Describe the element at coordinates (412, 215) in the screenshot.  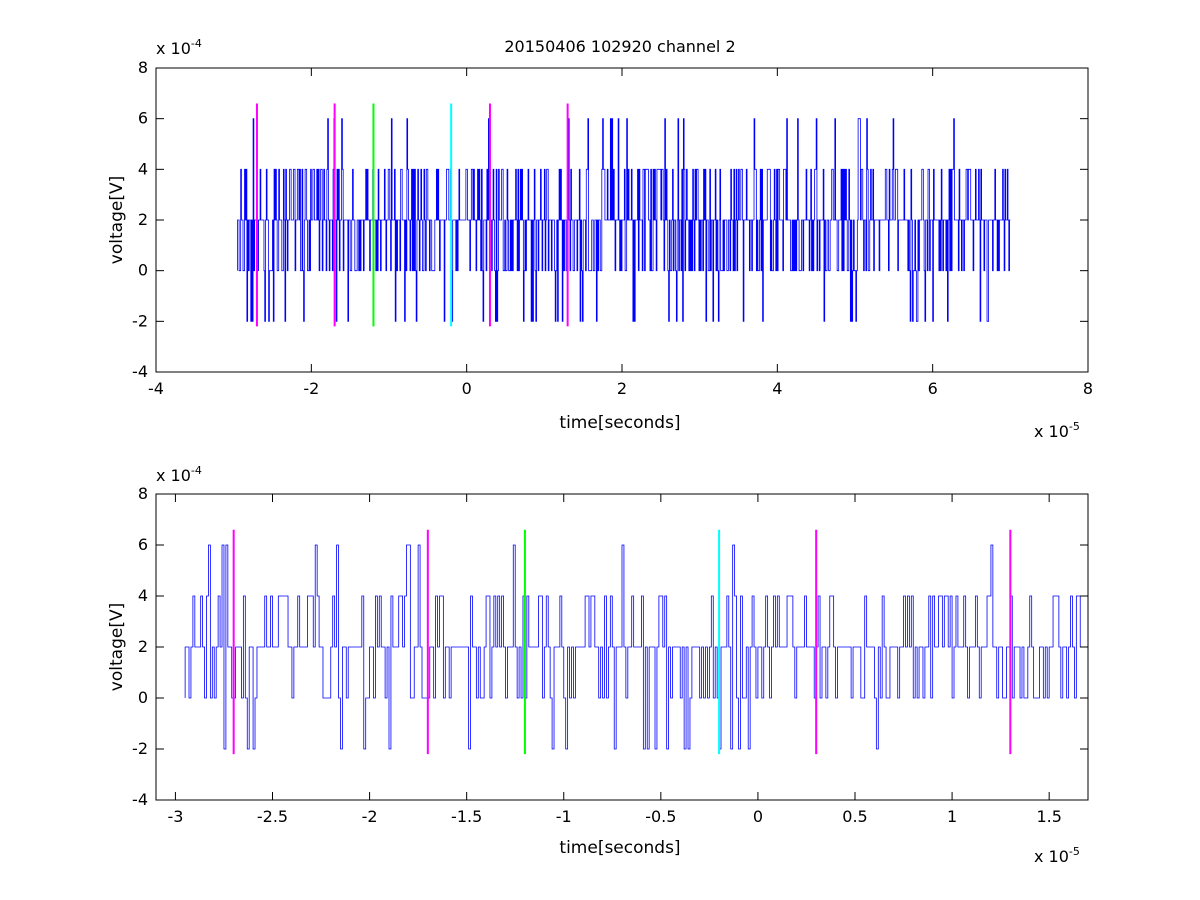
I see `top-marker-layer` at that location.